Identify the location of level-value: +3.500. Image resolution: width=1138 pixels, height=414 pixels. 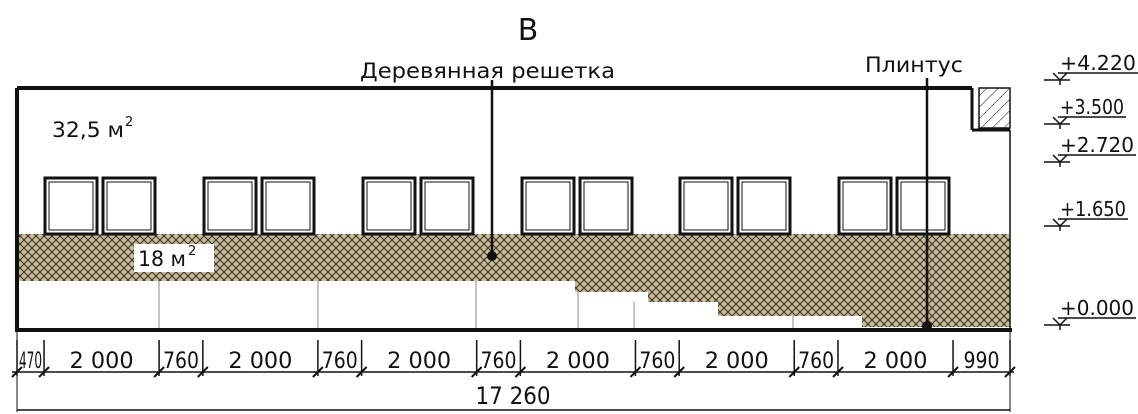
(1092, 107).